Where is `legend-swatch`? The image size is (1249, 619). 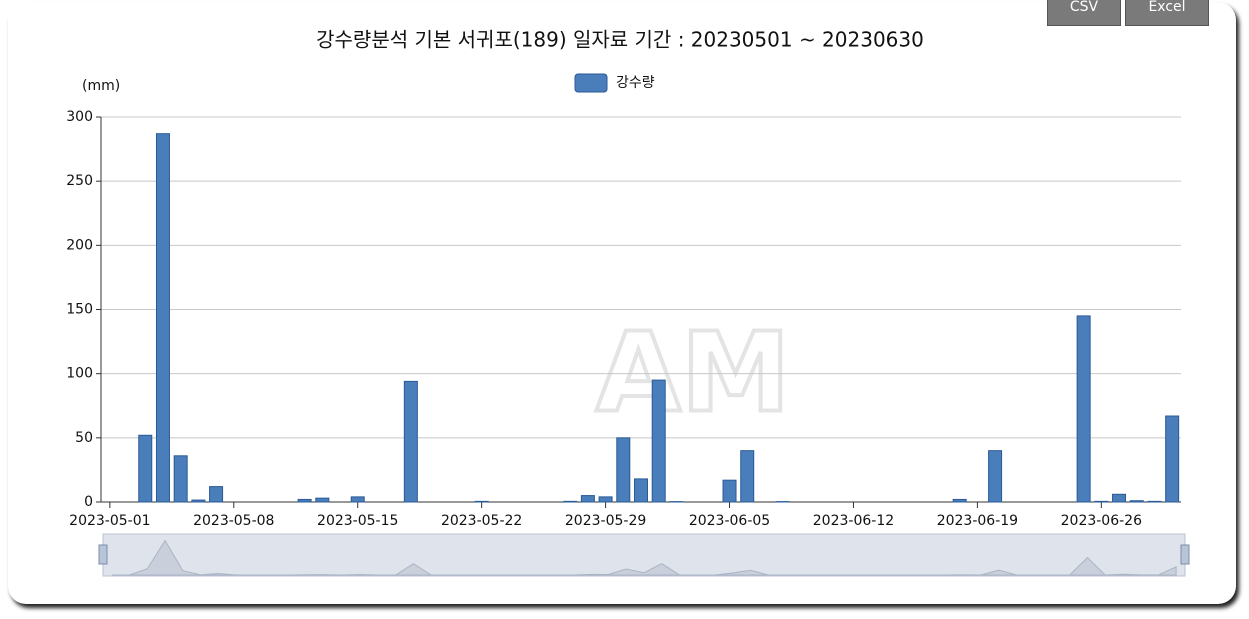 legend-swatch is located at coordinates (591, 83).